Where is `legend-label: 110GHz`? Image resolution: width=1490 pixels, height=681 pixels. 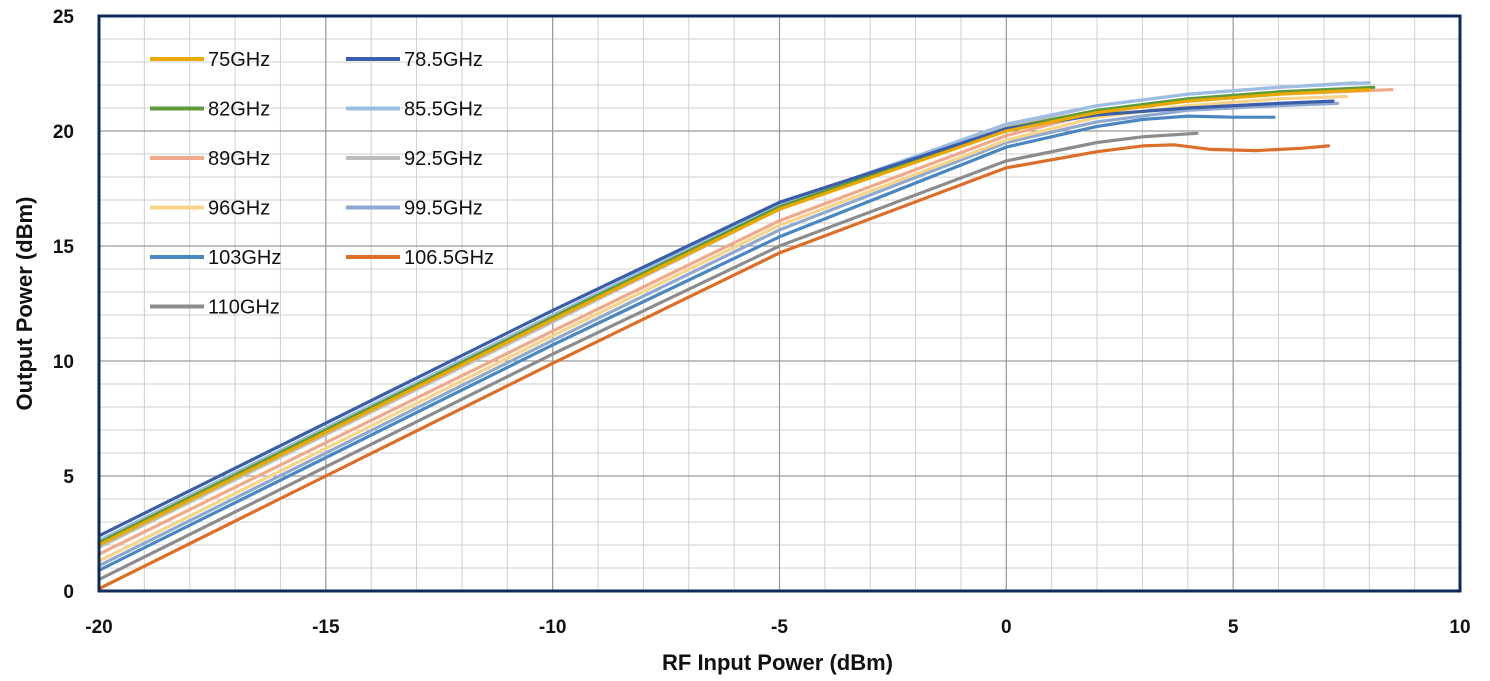 legend-label: 110GHz is located at coordinates (244, 308).